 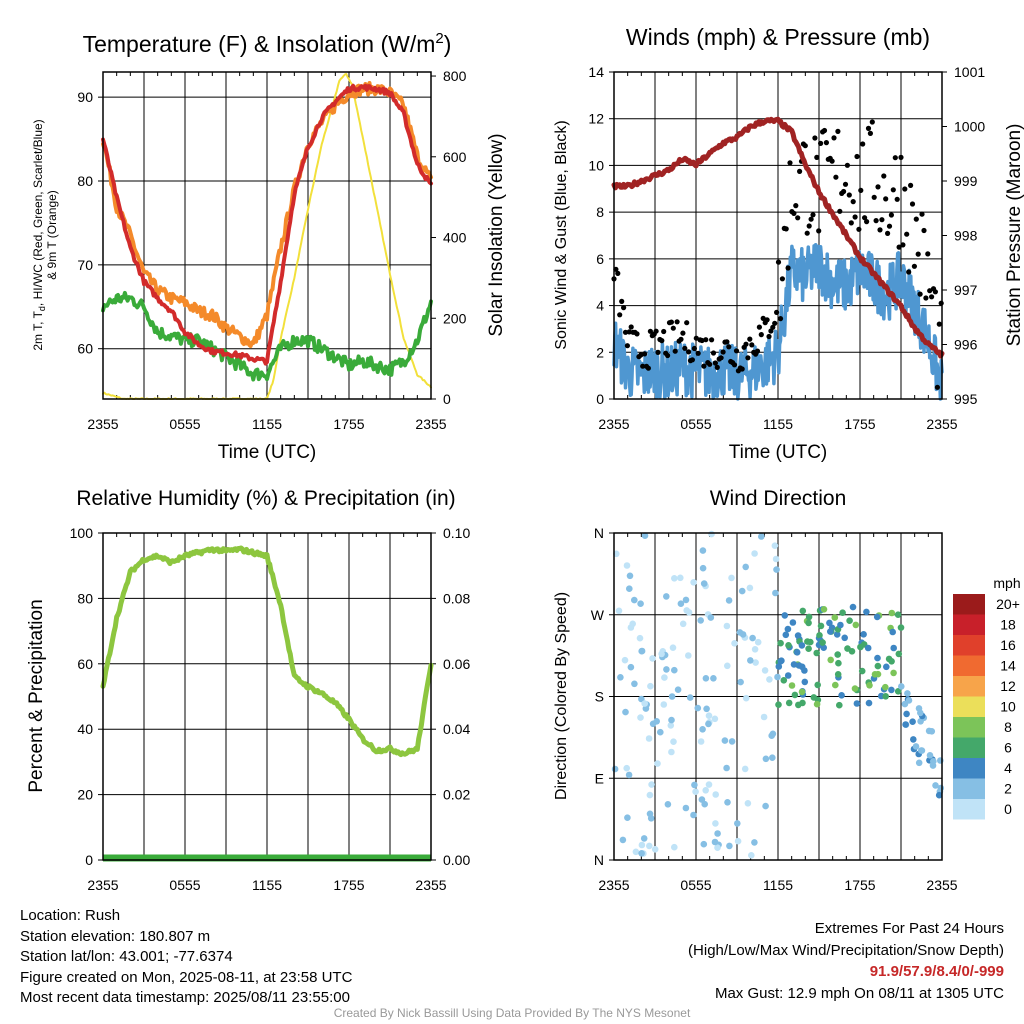 I want to click on legend-label: 4, so click(x=1008, y=768).